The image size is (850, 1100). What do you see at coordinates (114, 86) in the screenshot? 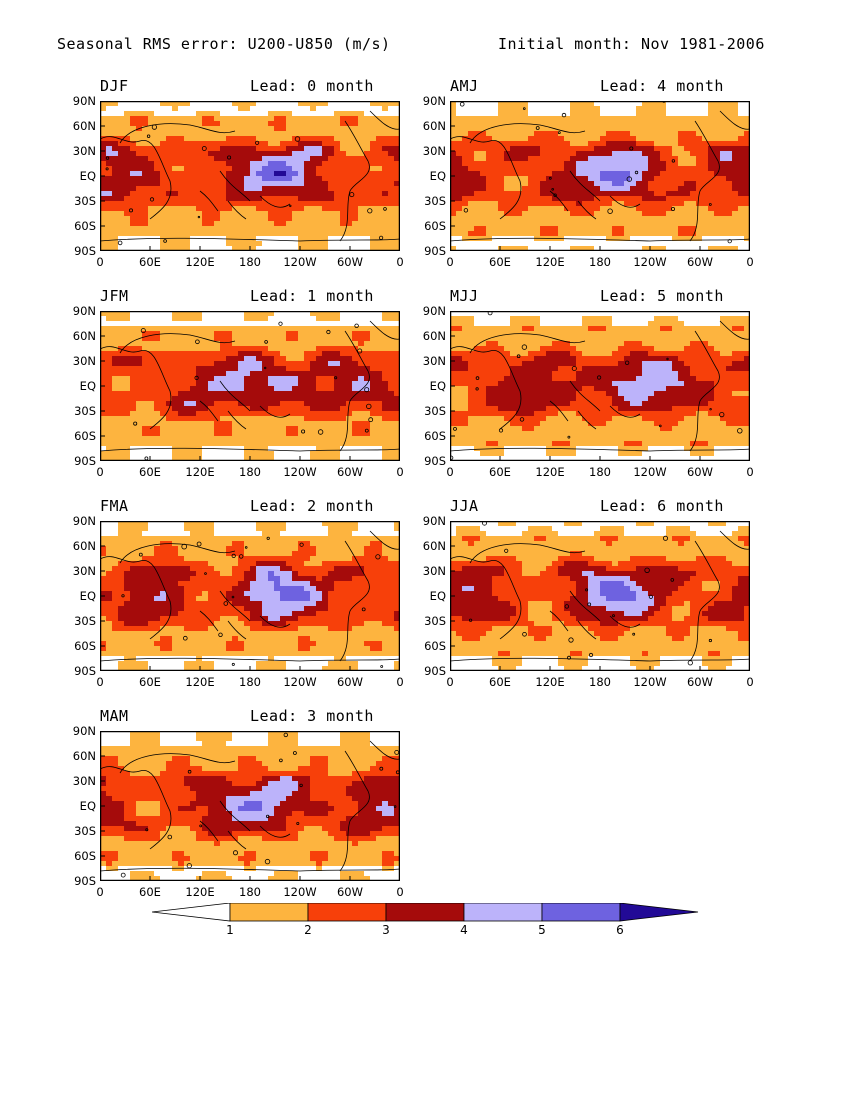
I see `panel-season-label: DJF` at bounding box center [114, 86].